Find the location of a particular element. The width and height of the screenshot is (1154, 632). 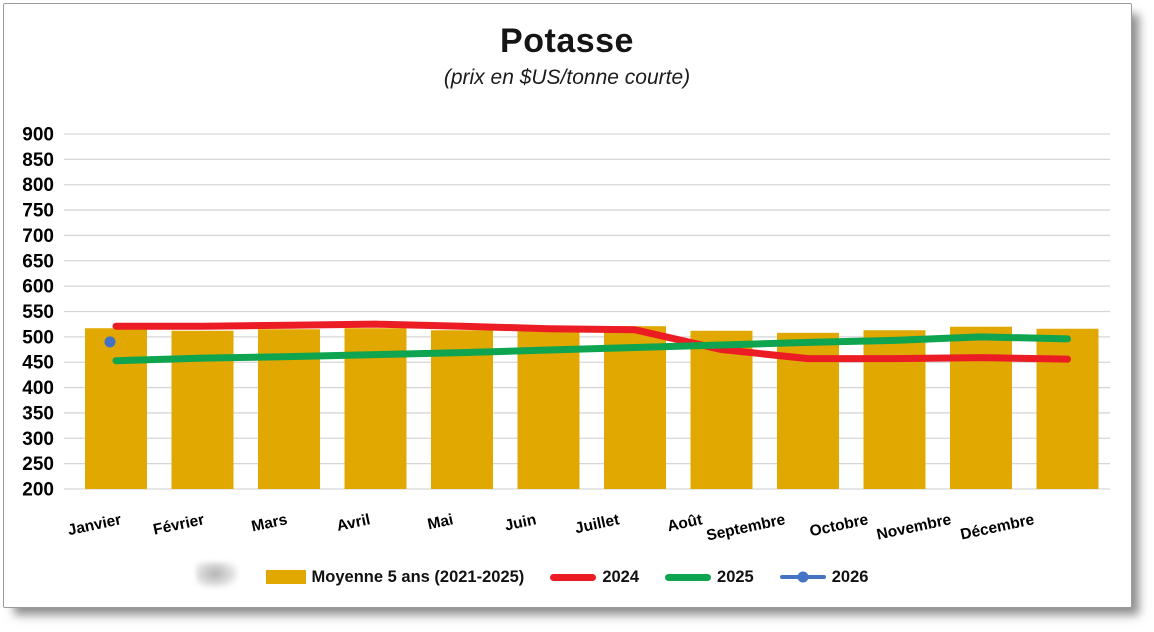

y-tick-label: 550 is located at coordinates (38, 312).